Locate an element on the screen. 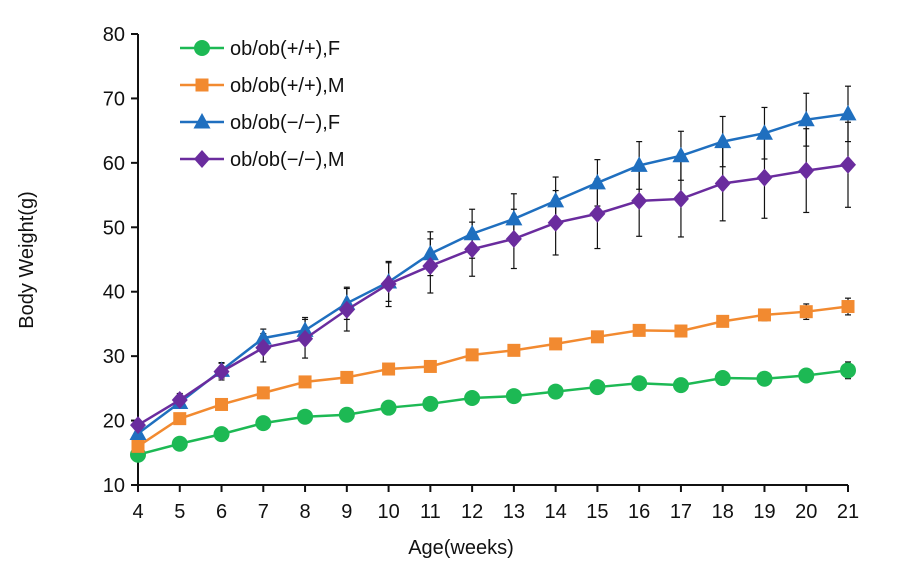 Image resolution: width=908 pixels, height=578 pixels. y-tick-label: 80 is located at coordinates (114, 35).